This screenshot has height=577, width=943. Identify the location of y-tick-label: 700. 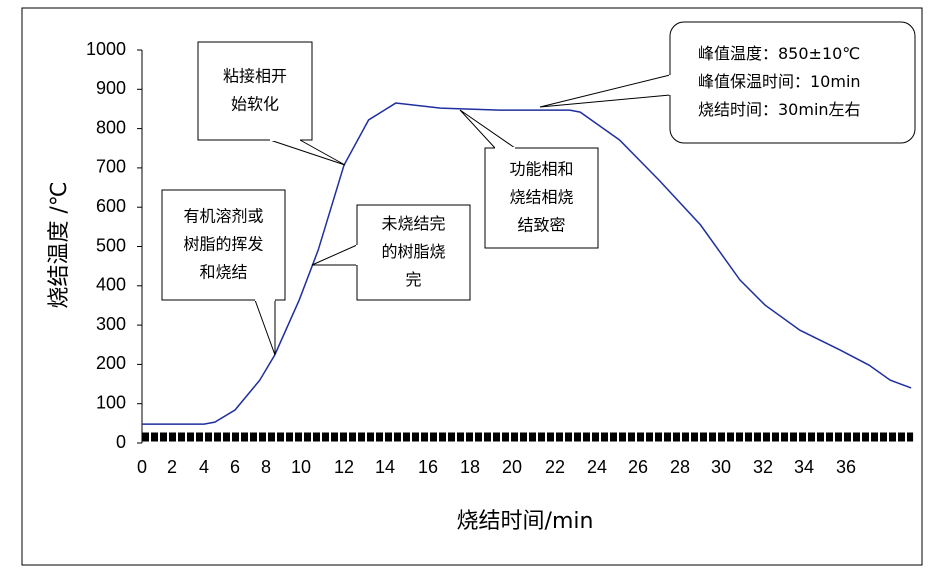
(111, 167).